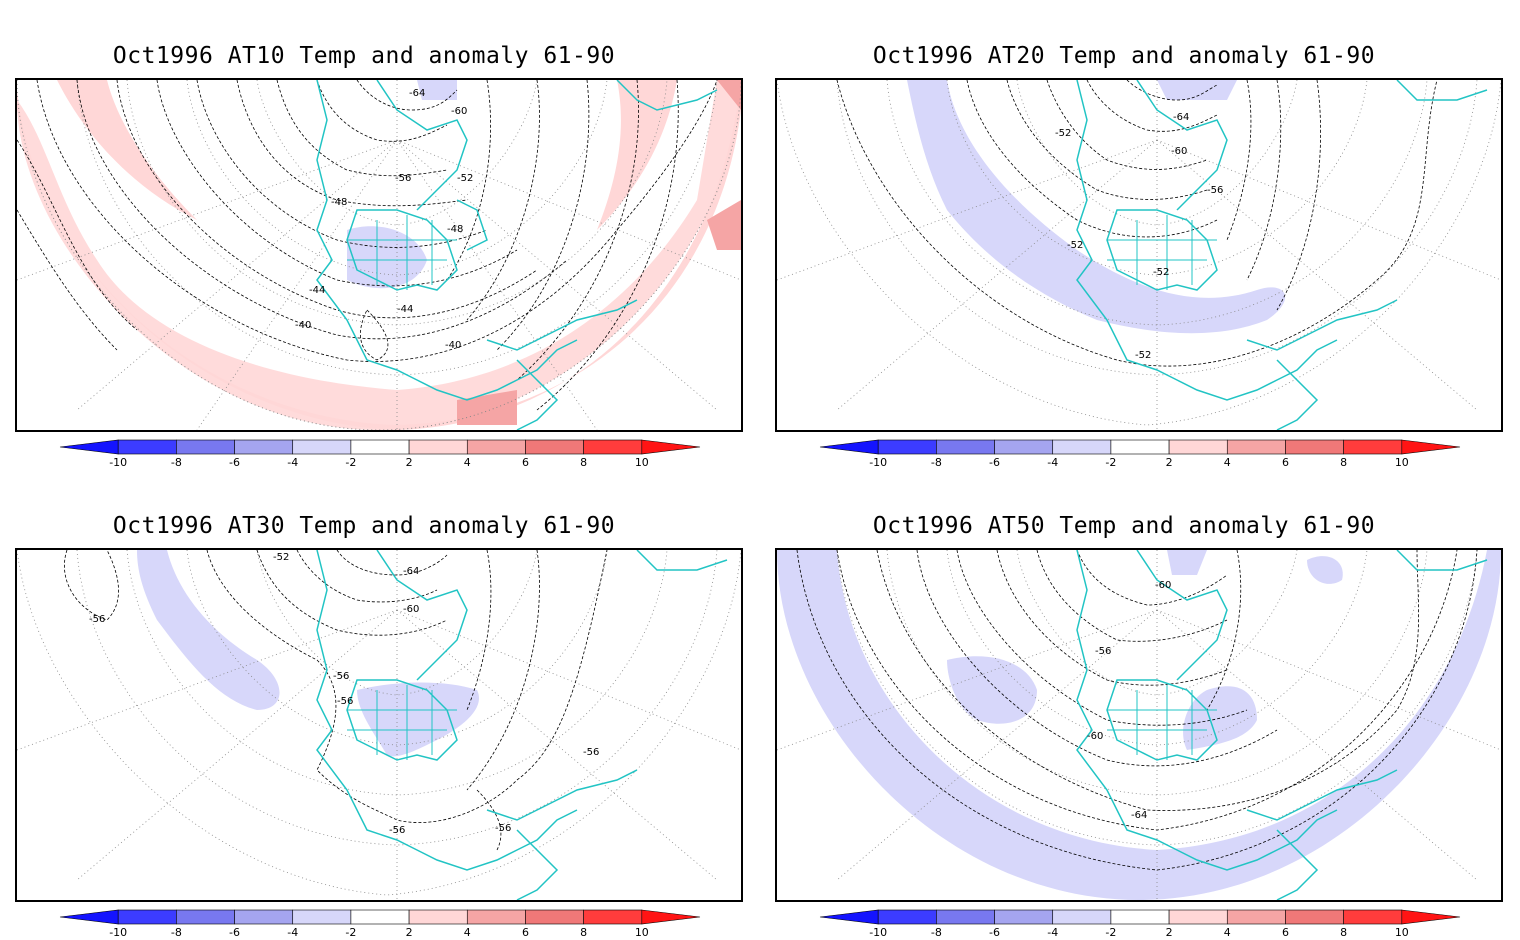 The width and height of the screenshot is (1520, 940). I want to click on panel-title: Oct1996 AT30 Temp and anomaly 61-90, so click(364, 526).